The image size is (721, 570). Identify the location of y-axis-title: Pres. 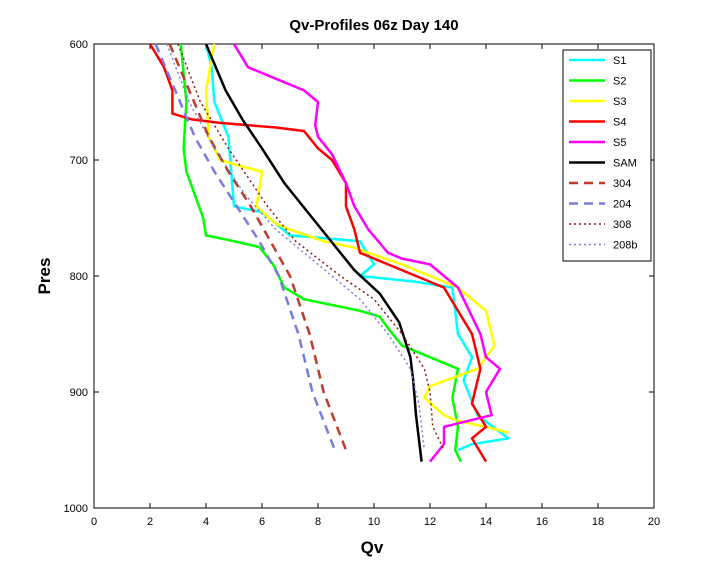
(44, 276).